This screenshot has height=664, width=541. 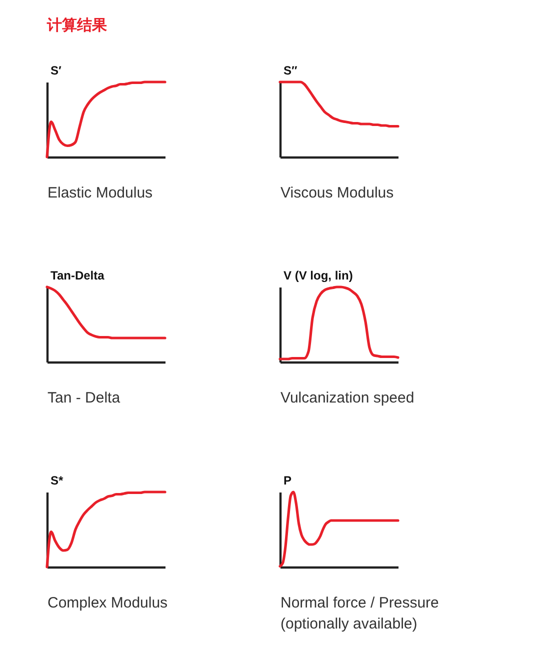 I want to click on x-axis-title: Complex Modulus, so click(x=108, y=603).